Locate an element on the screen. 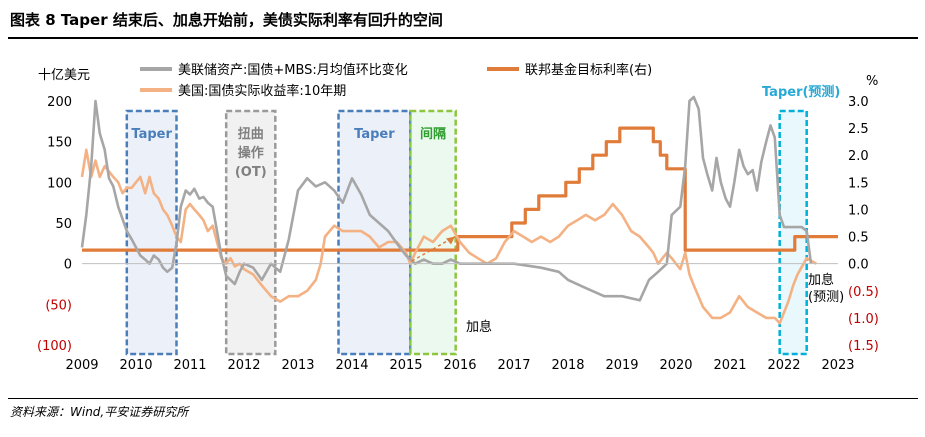 The height and width of the screenshot is (437, 925). x-tick-label: 2014 is located at coordinates (351, 365).